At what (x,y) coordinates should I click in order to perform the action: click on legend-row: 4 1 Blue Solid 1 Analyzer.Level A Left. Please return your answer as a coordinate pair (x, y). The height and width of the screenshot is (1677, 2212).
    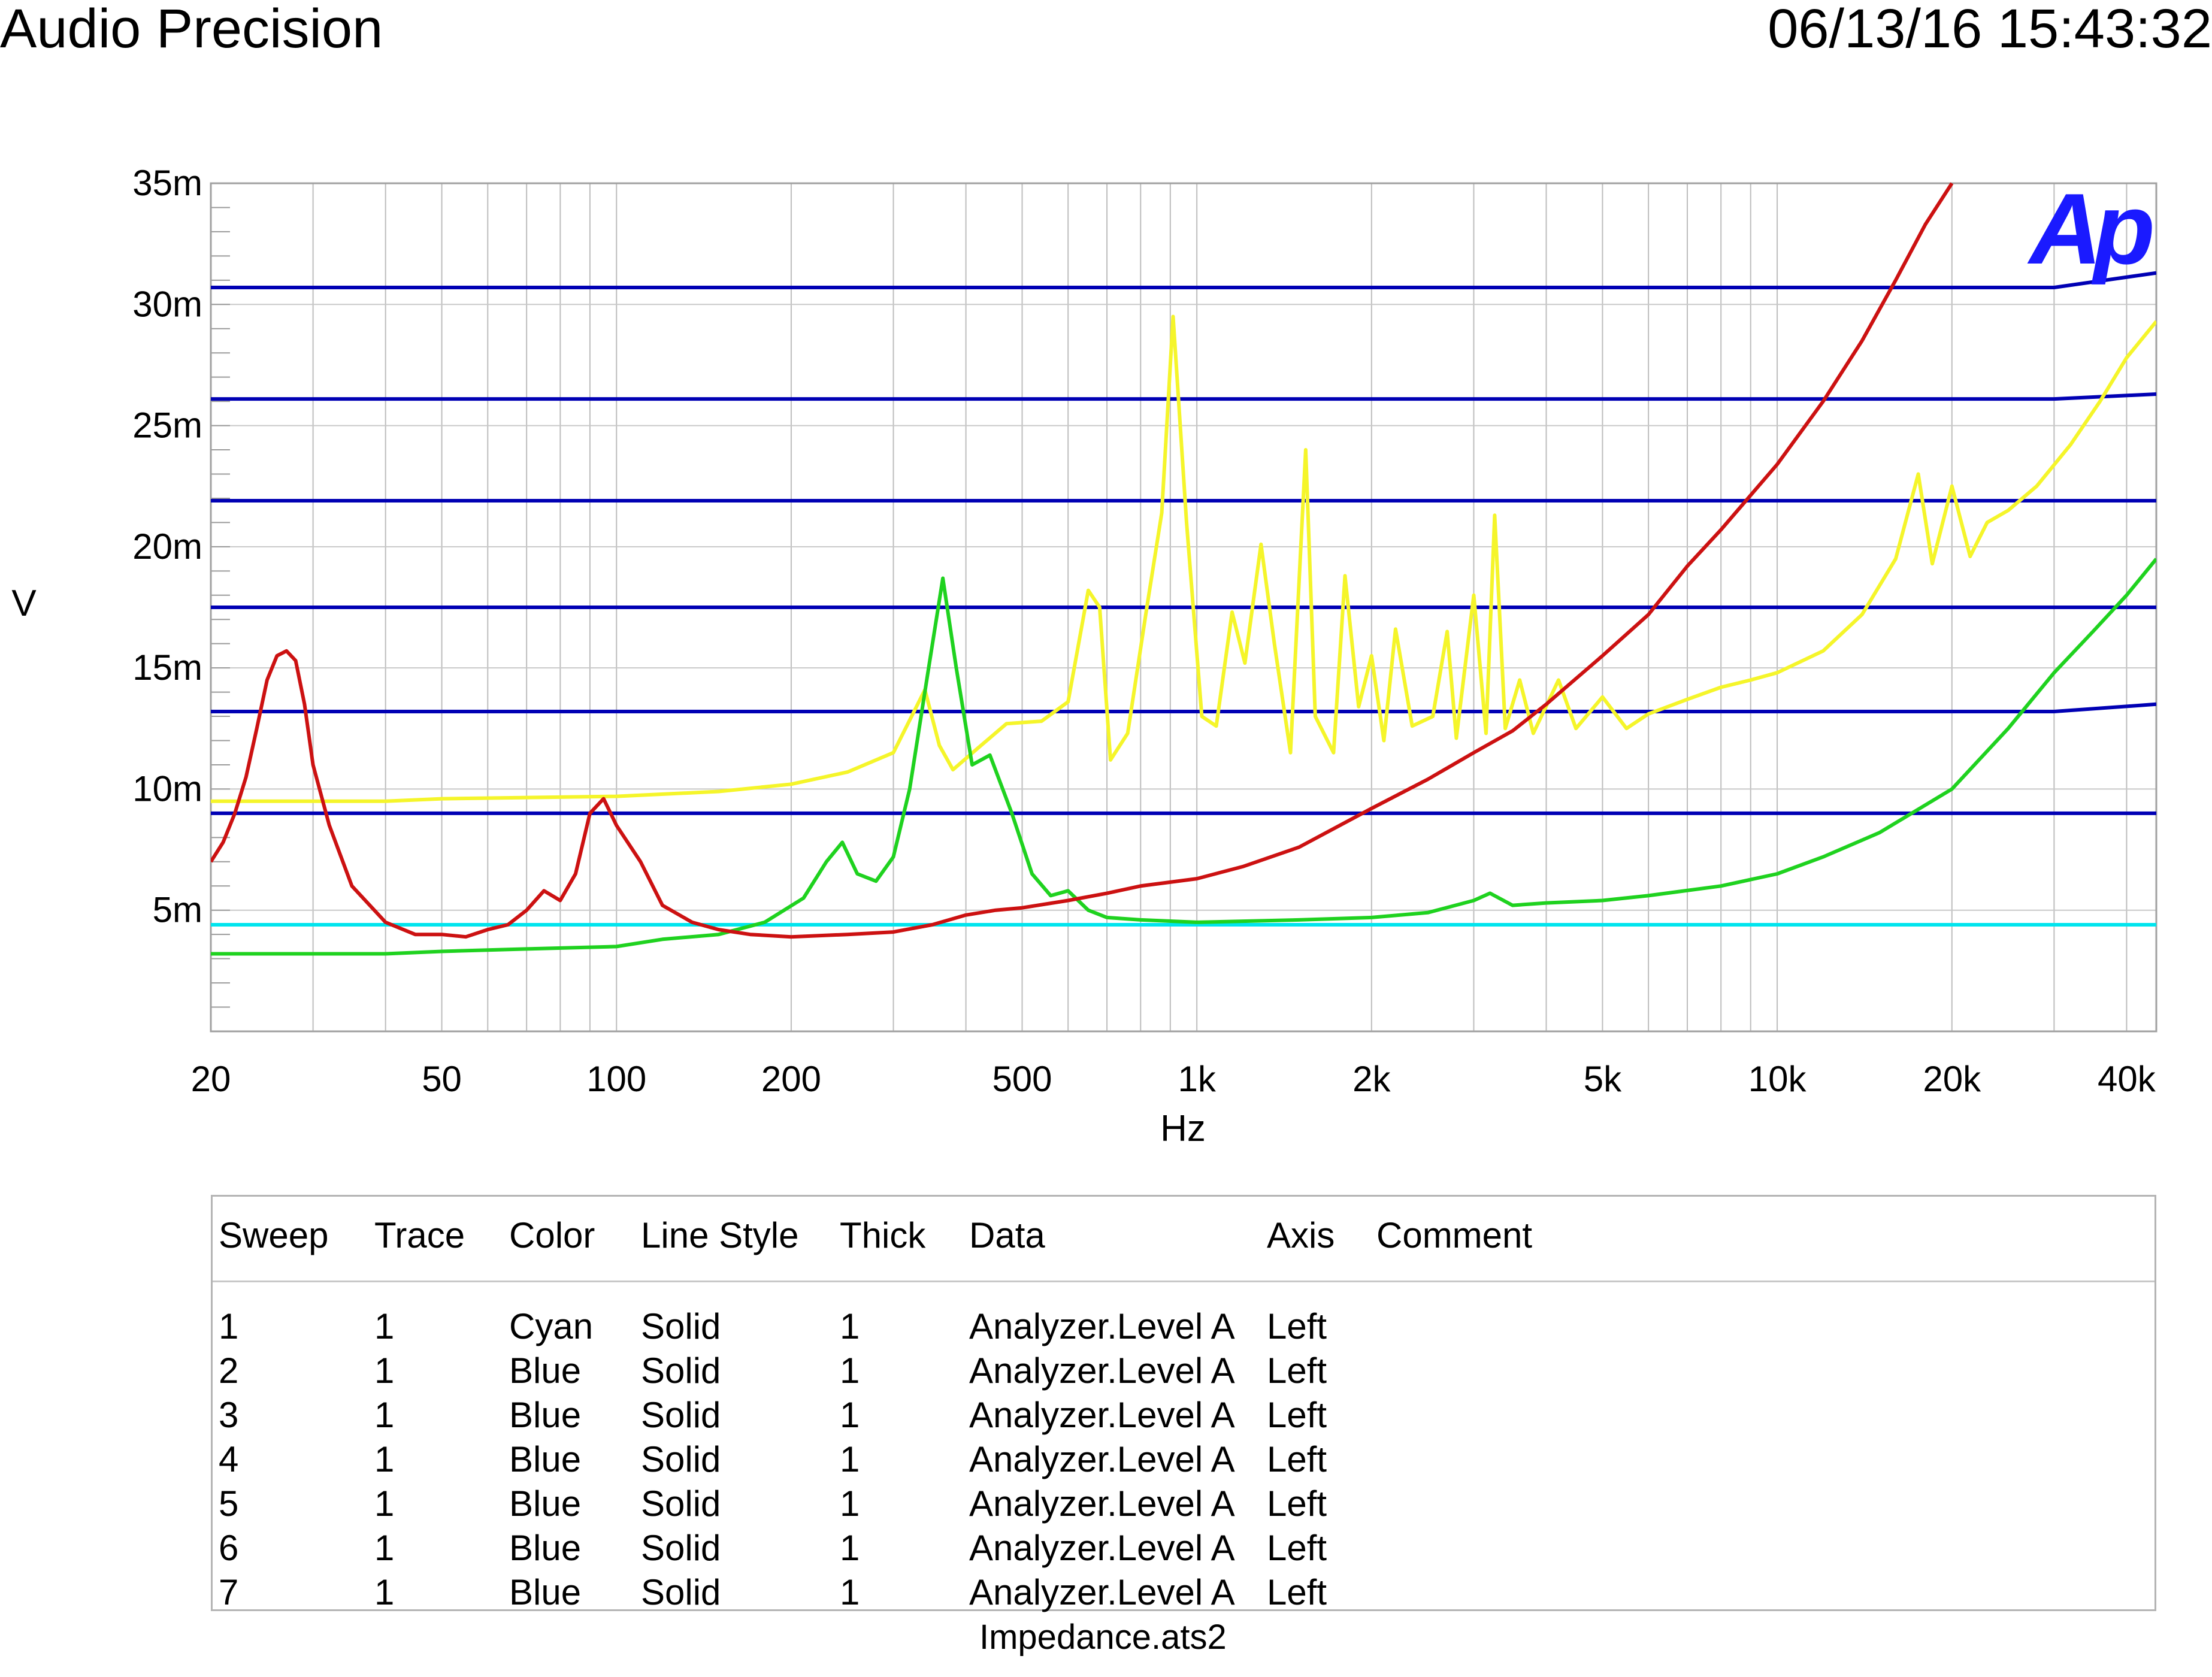
    Looking at the image, I should click on (1183, 1459).